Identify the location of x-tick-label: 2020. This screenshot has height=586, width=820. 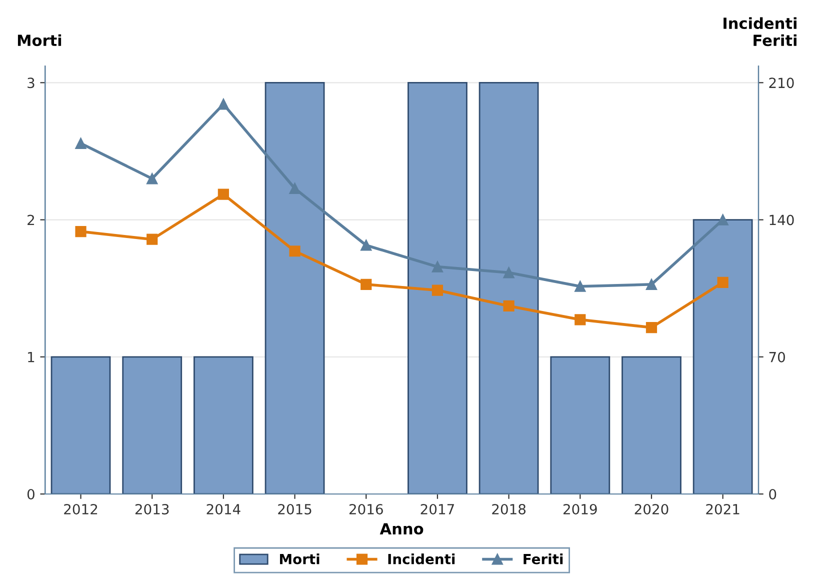
(651, 509).